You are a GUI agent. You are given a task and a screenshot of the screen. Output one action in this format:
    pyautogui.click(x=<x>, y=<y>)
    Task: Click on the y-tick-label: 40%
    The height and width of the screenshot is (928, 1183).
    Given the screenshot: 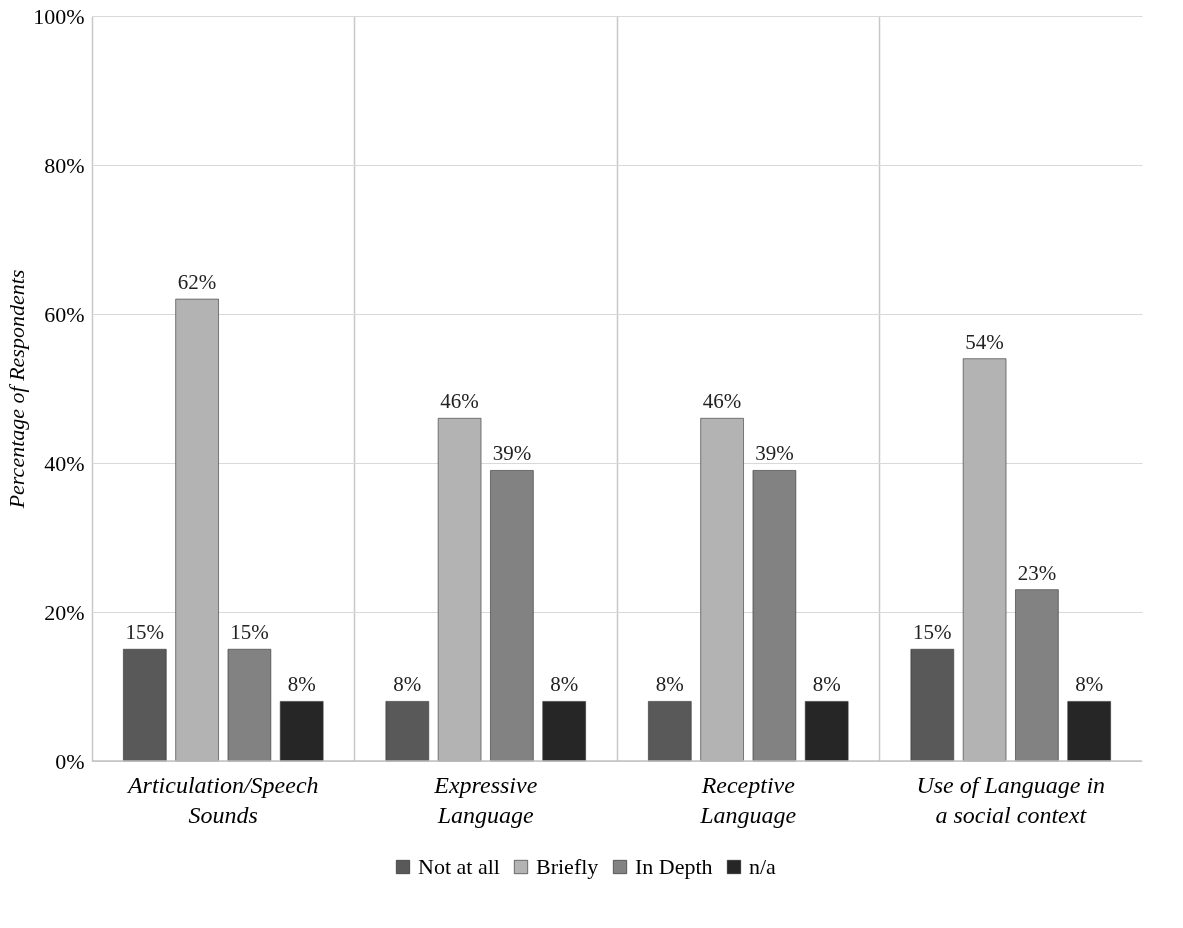 What is the action you would take?
    pyautogui.click(x=64, y=463)
    